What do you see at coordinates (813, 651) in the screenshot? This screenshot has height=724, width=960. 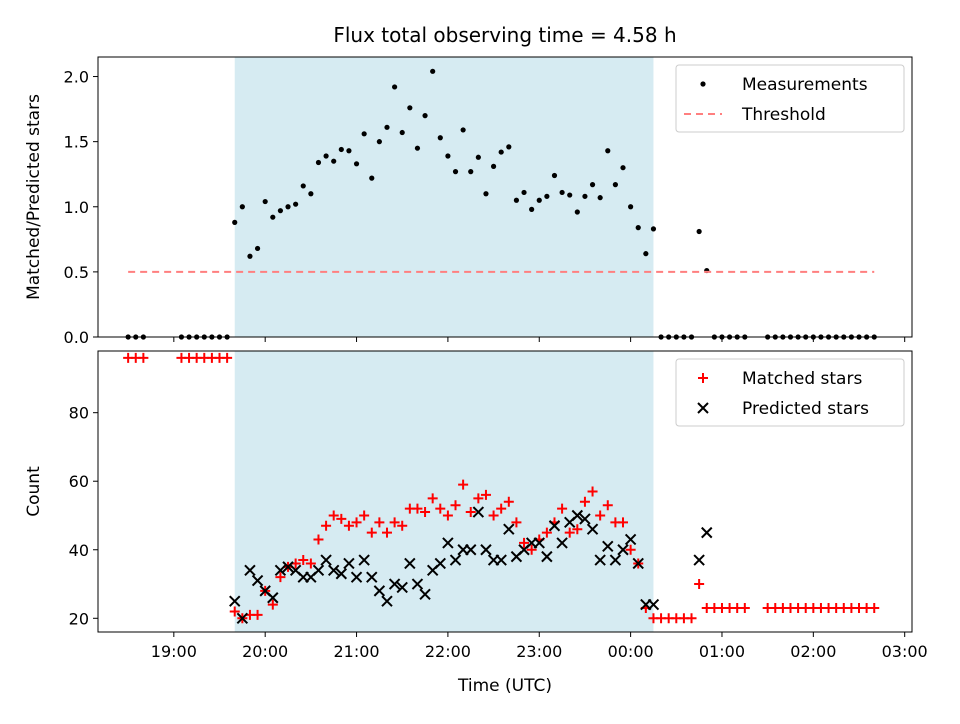 I see `x-tick-label: 02:00` at bounding box center [813, 651].